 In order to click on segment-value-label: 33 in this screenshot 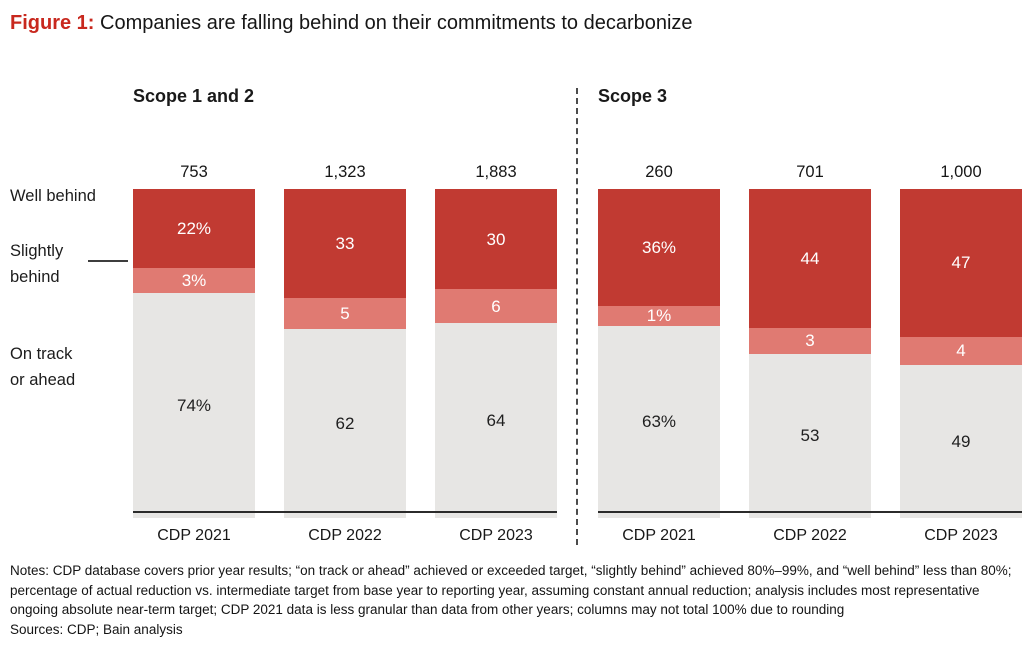, I will do `click(345, 243)`.